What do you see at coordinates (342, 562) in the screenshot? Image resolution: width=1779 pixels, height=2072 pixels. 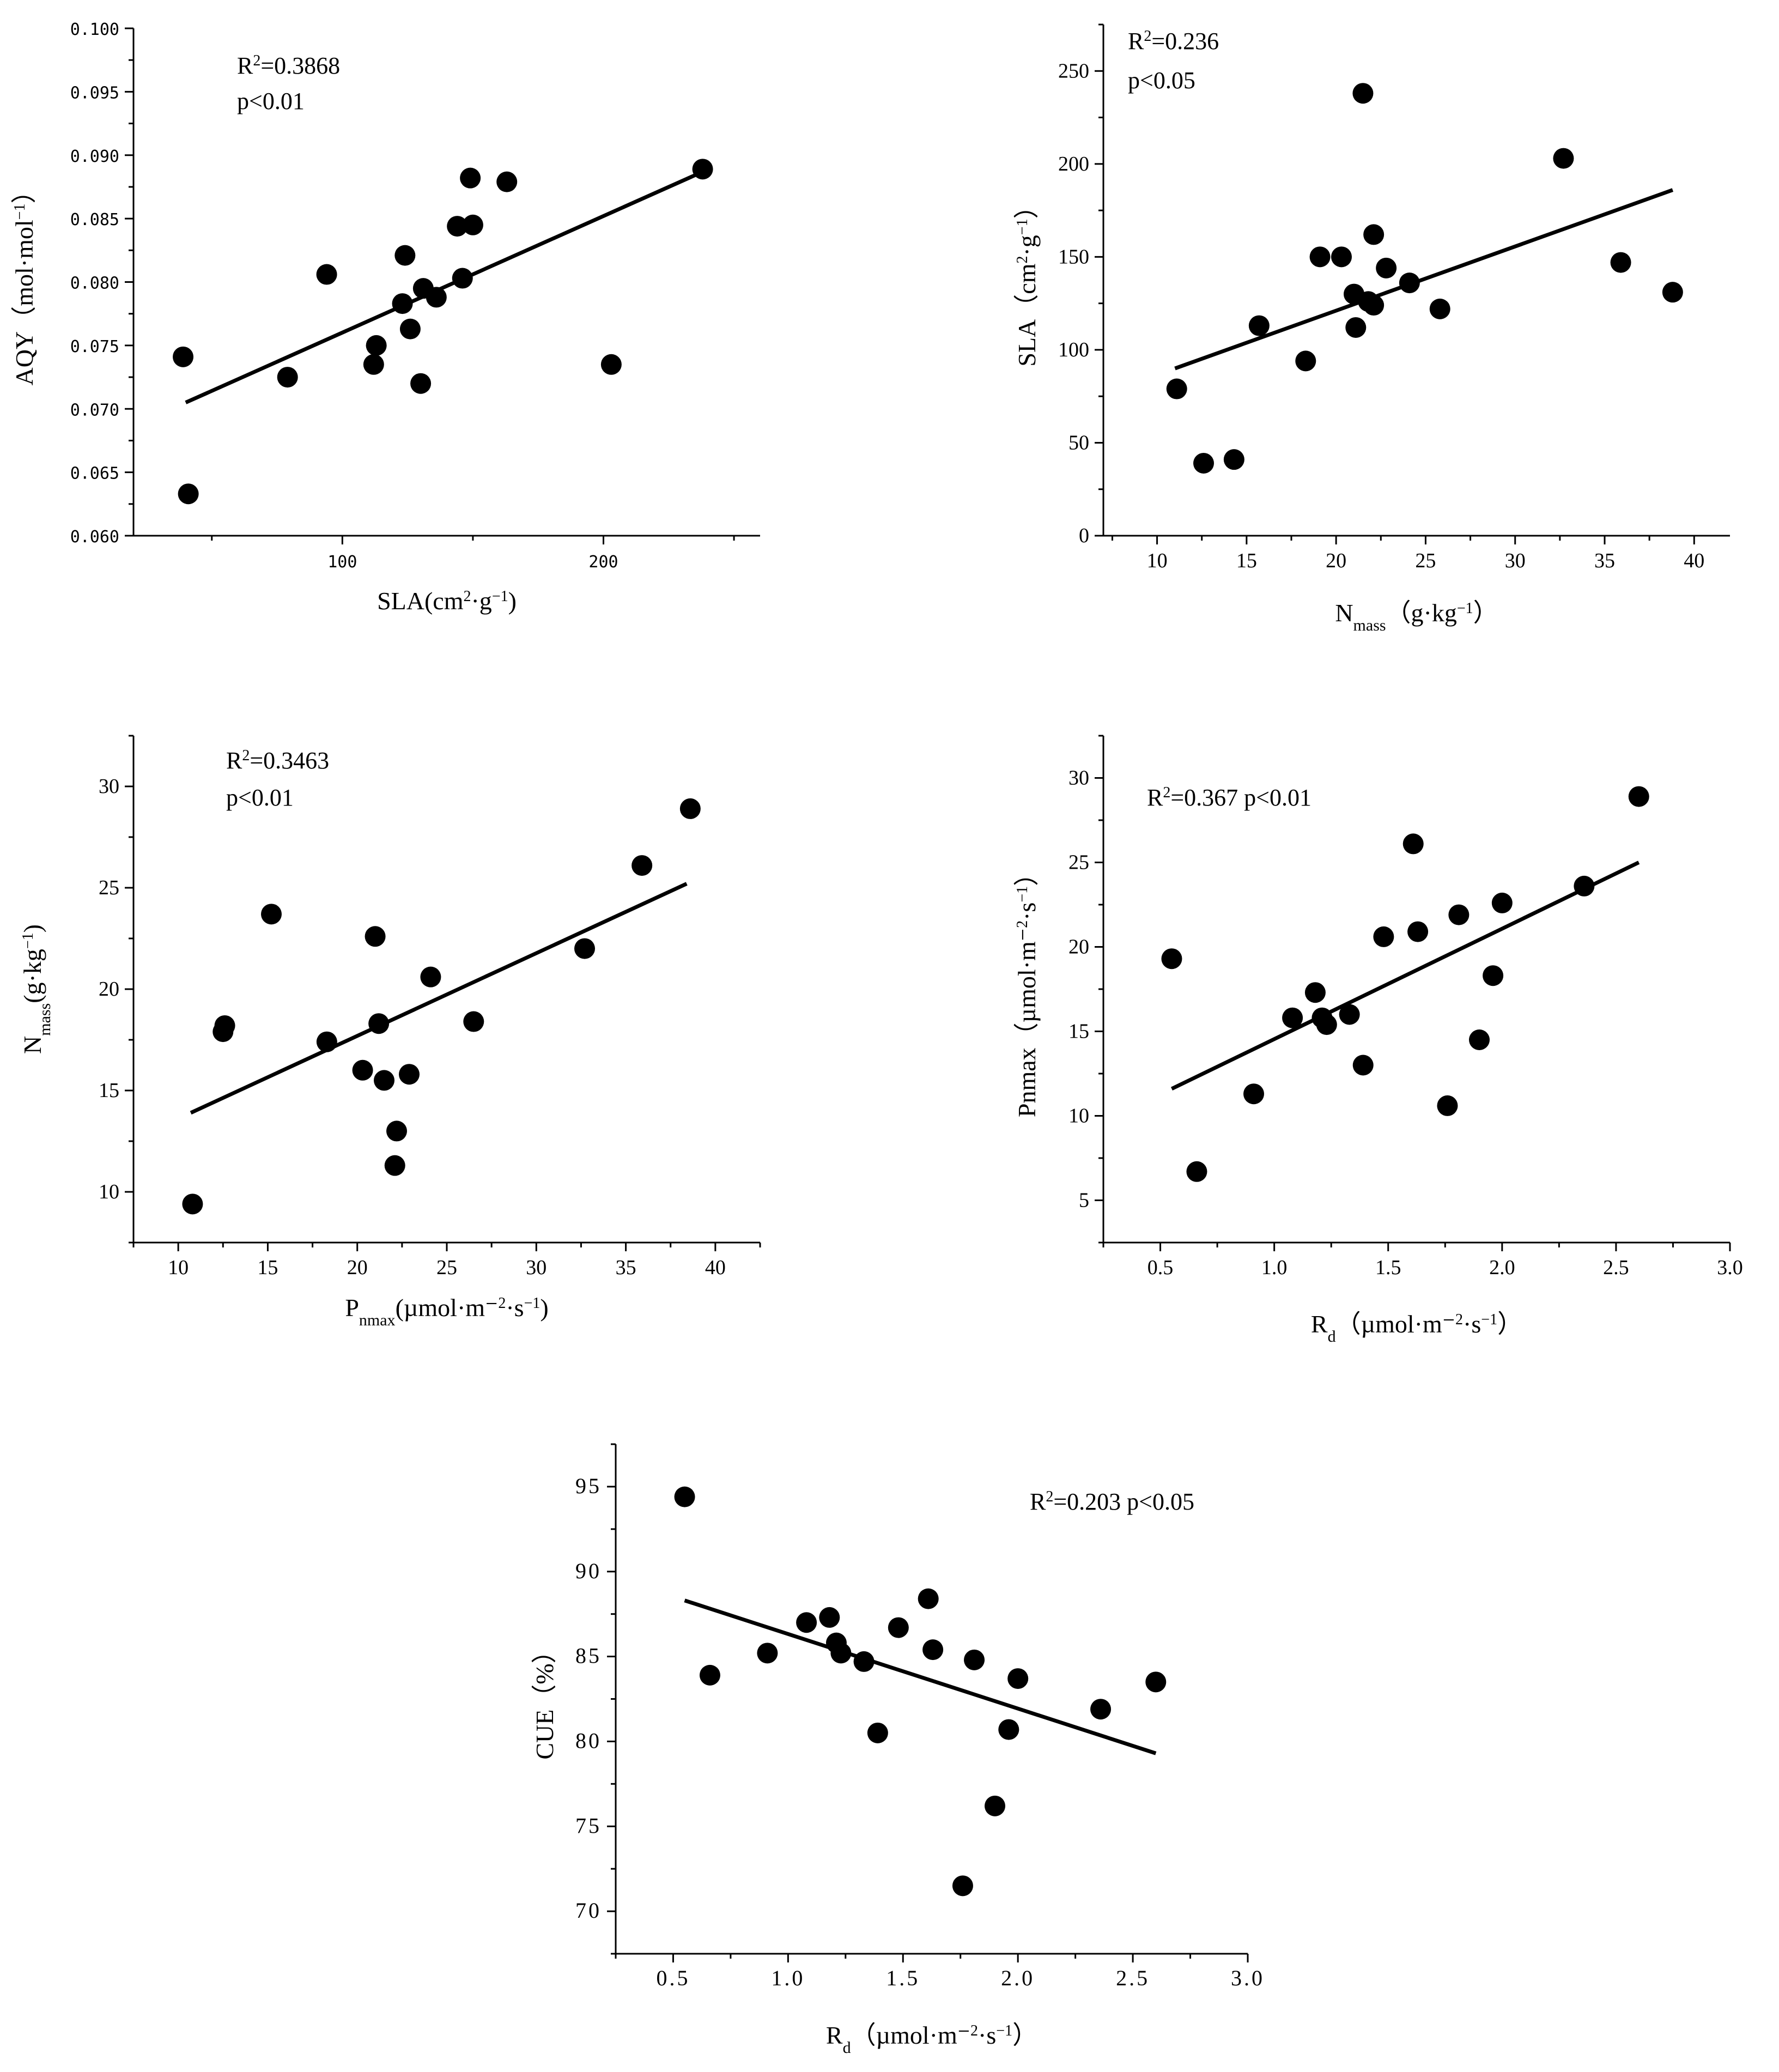 I see `x-tick-label: 100` at bounding box center [342, 562].